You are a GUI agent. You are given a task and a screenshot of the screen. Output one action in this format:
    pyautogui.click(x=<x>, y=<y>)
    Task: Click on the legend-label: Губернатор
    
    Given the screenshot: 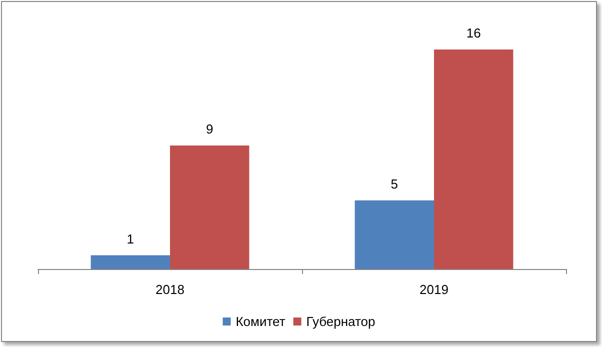 What is the action you would take?
    pyautogui.click(x=341, y=321)
    